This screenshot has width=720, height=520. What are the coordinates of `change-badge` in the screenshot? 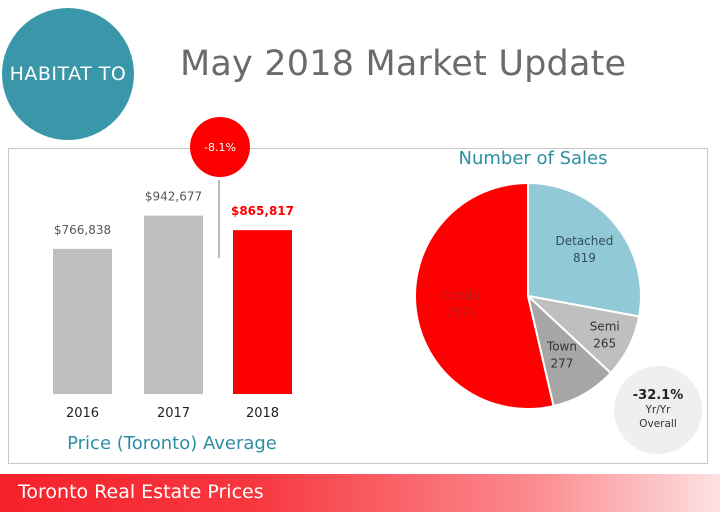 It's located at (220, 147).